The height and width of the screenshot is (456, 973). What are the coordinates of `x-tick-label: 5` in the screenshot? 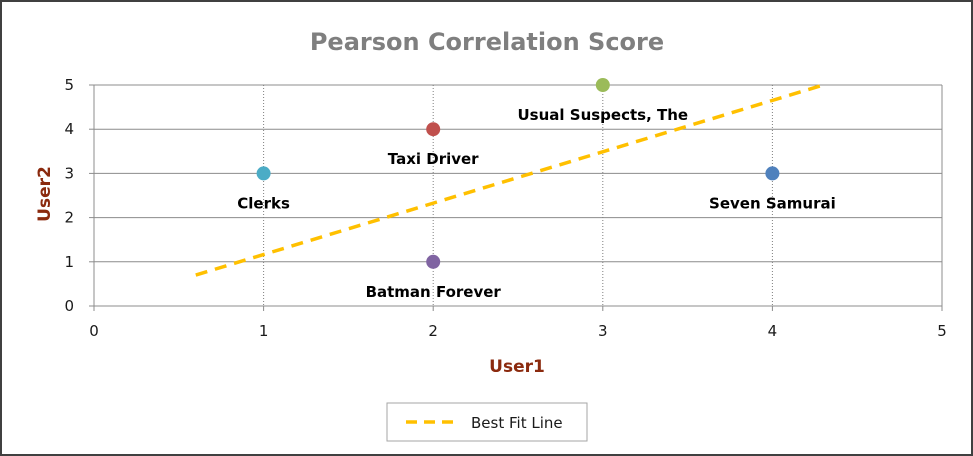 It's located at (942, 331).